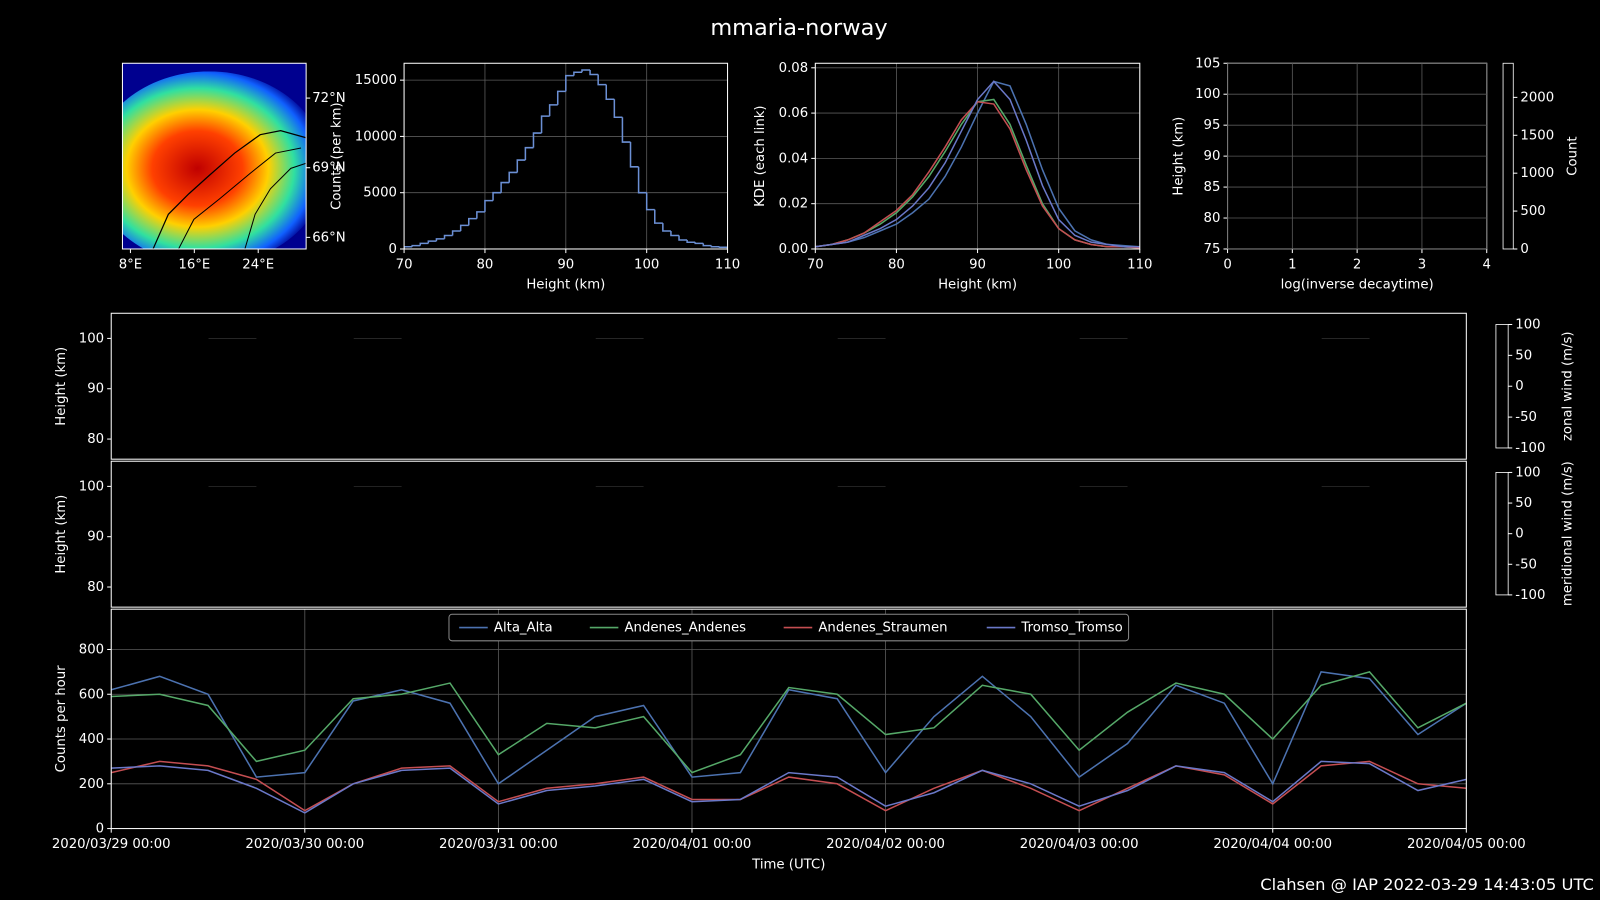  I want to click on x-axis-label: Height (km), so click(977, 285).